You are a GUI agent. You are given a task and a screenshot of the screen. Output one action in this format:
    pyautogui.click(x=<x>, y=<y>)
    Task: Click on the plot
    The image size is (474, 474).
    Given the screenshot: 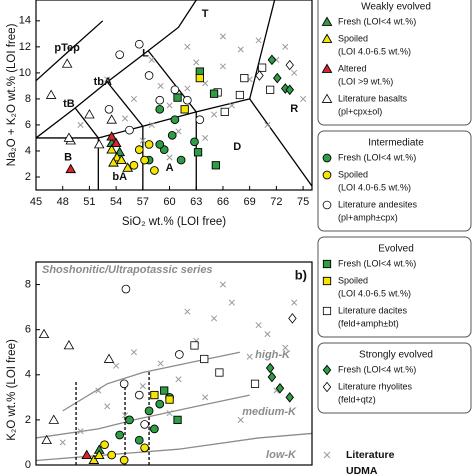 What is the action you would take?
    pyautogui.click(x=174, y=408)
    